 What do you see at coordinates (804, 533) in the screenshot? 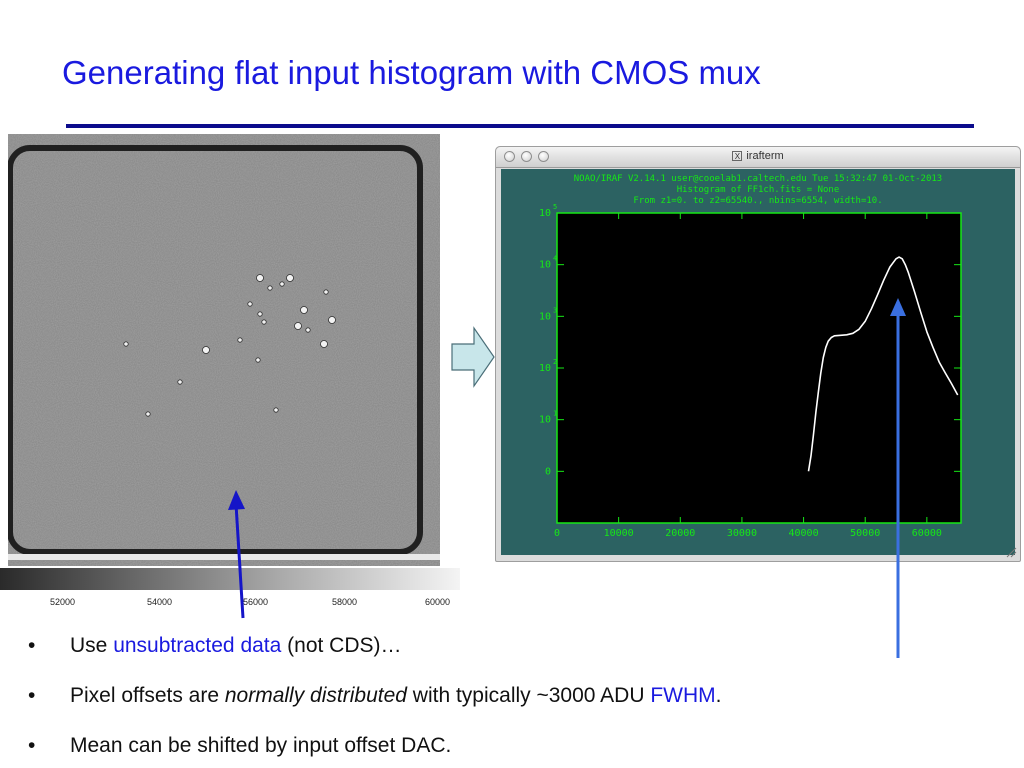
I see `x-tick-label: 40000` at bounding box center [804, 533].